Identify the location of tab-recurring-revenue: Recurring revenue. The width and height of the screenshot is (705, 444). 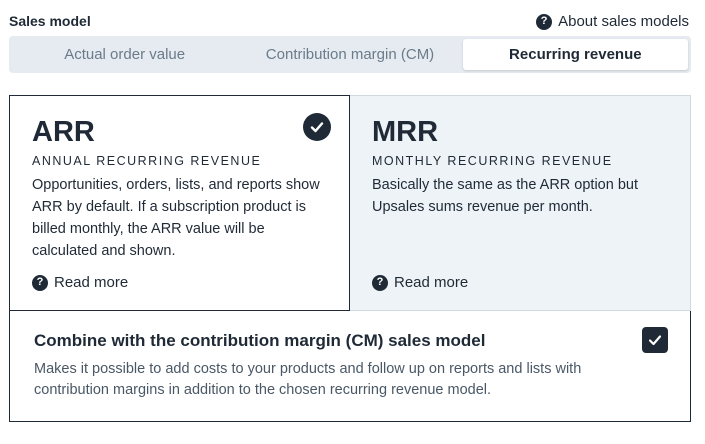
(575, 54).